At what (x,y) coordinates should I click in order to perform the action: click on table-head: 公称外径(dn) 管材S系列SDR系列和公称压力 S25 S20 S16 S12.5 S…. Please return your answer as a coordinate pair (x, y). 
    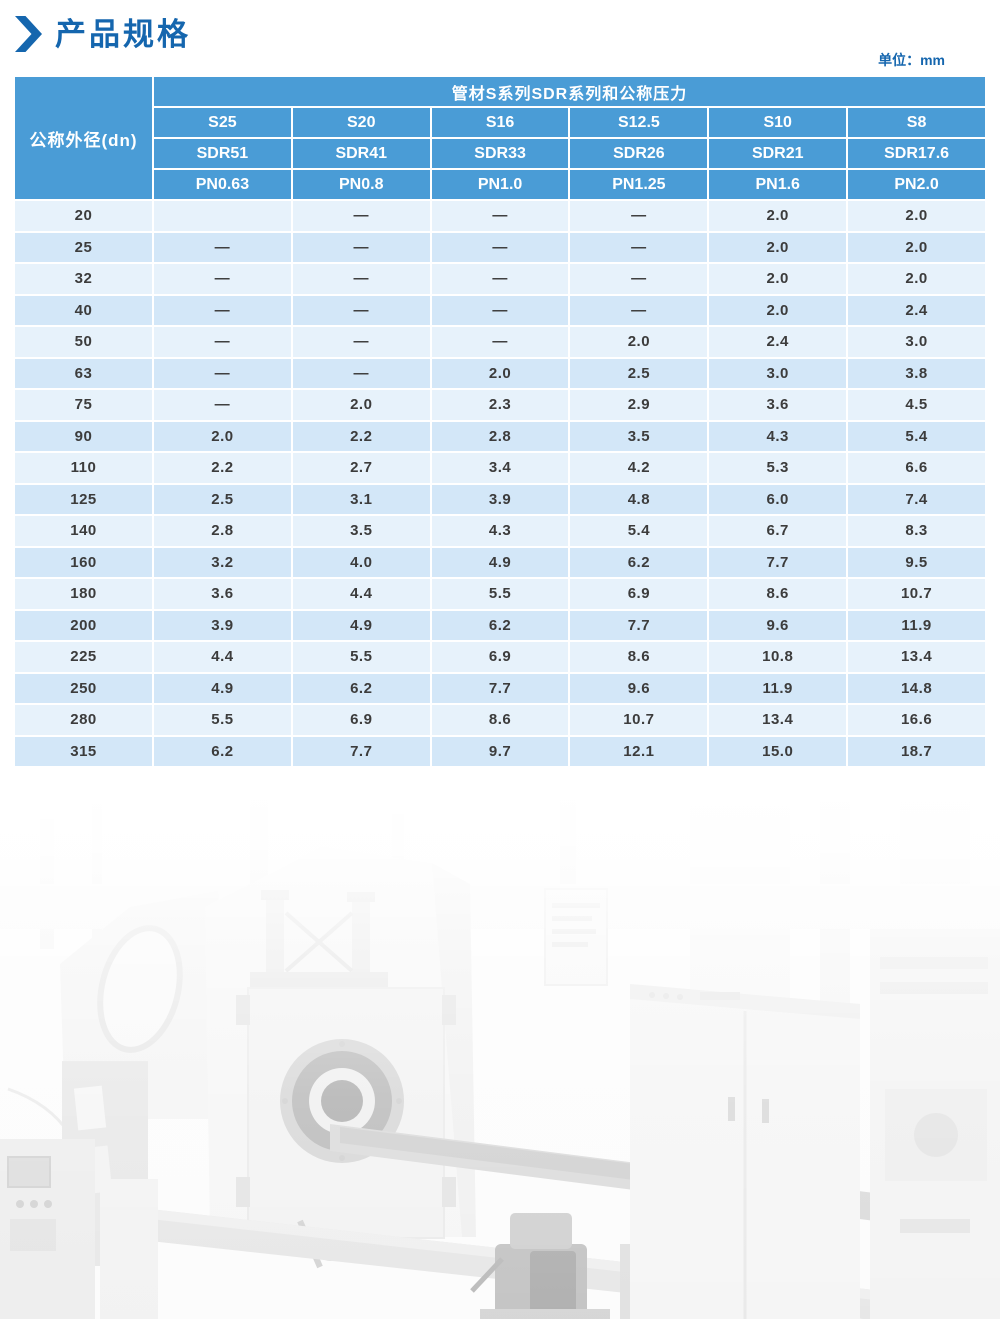
    Looking at the image, I should click on (500, 138).